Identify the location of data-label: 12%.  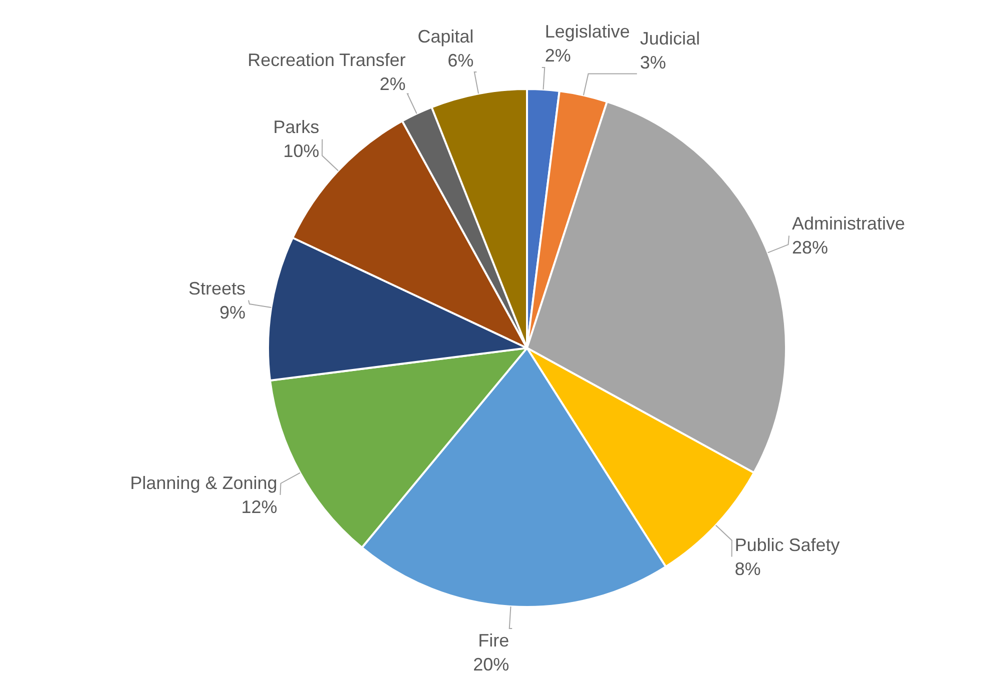
(259, 506).